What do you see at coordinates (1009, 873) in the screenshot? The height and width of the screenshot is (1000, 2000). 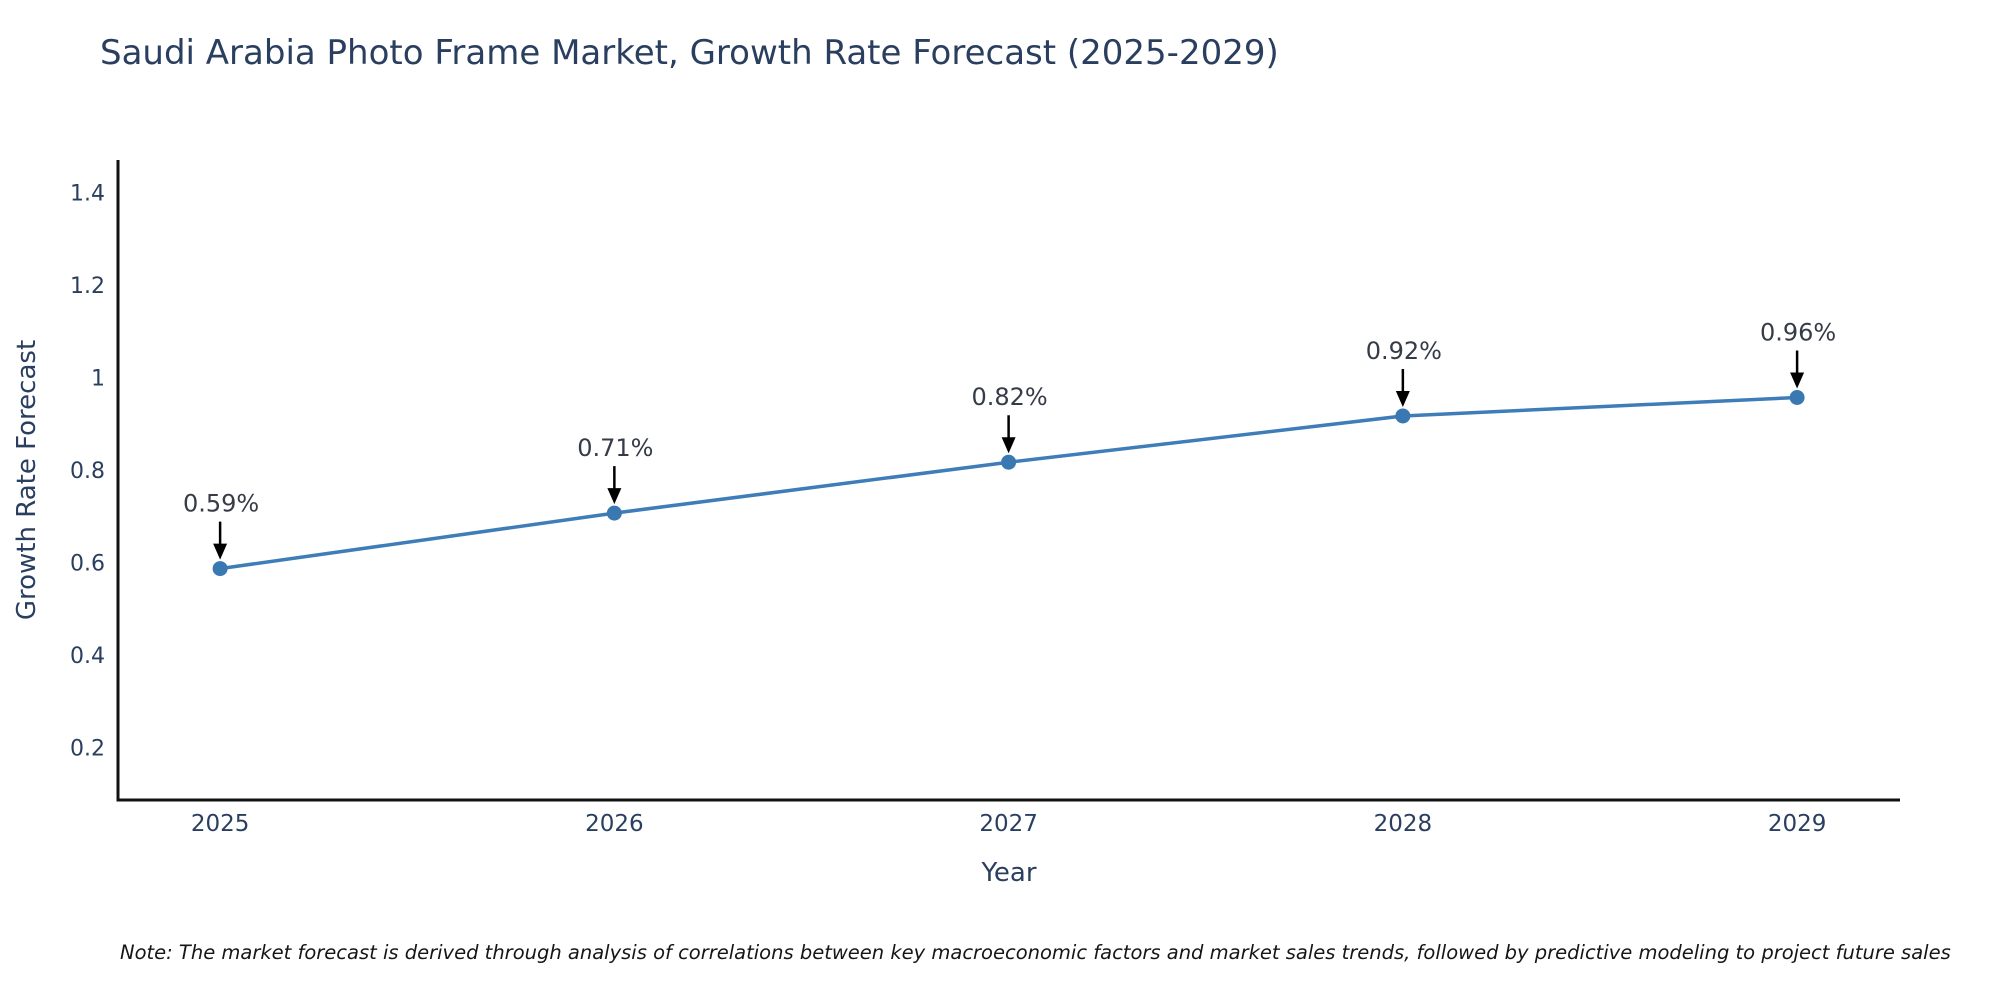 I see `x-axis-title: Year` at bounding box center [1009, 873].